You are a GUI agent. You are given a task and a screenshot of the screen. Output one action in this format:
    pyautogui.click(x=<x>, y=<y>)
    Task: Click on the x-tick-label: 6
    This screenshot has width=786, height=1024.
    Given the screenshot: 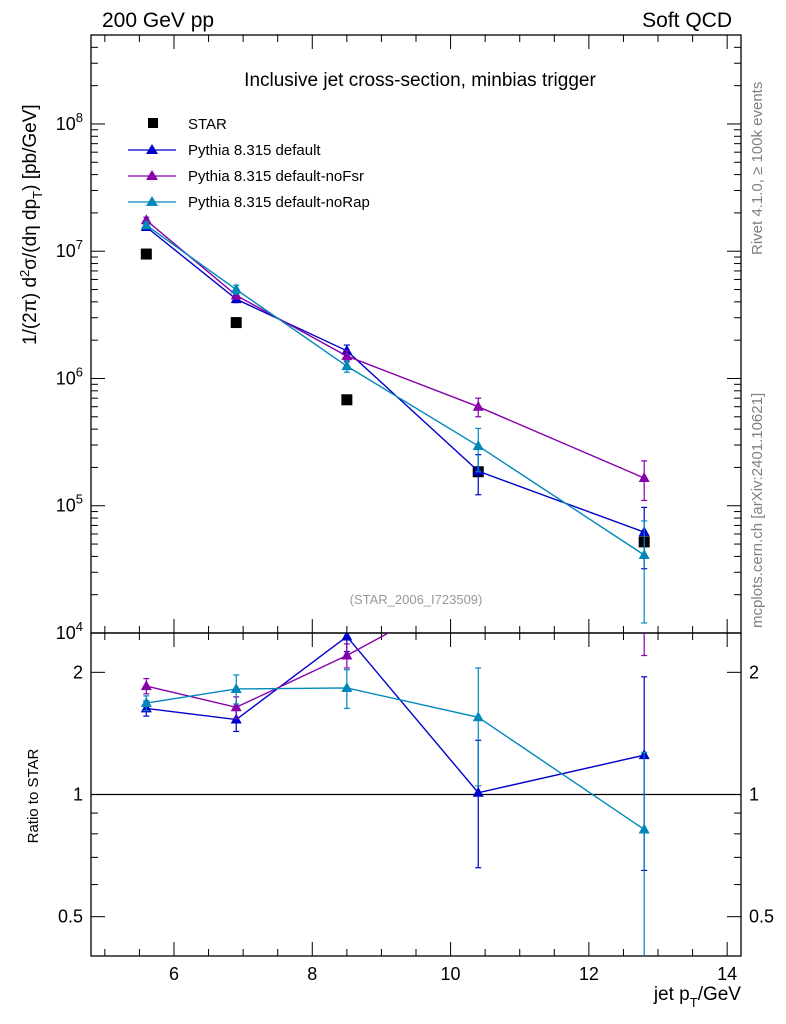 What is the action you would take?
    pyautogui.click(x=174, y=974)
    